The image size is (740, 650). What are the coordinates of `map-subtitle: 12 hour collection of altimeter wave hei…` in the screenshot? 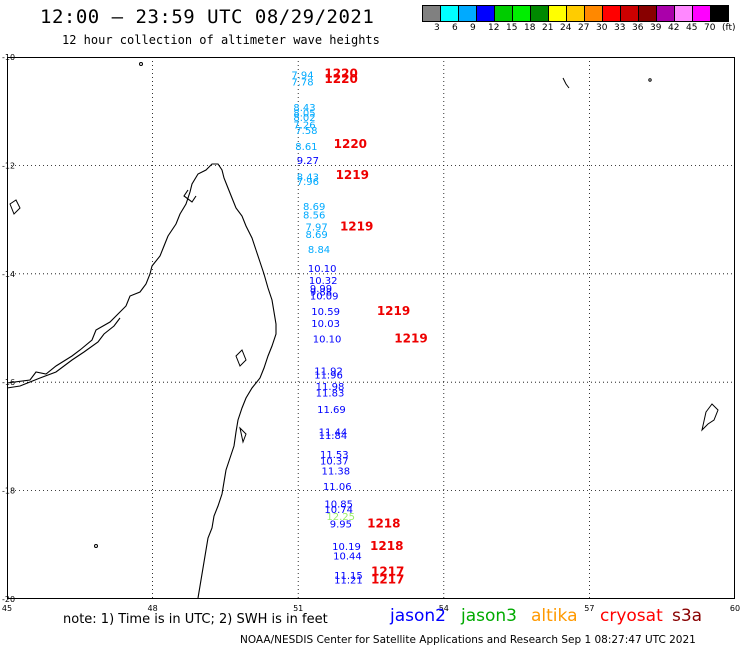 It's located at (221, 40).